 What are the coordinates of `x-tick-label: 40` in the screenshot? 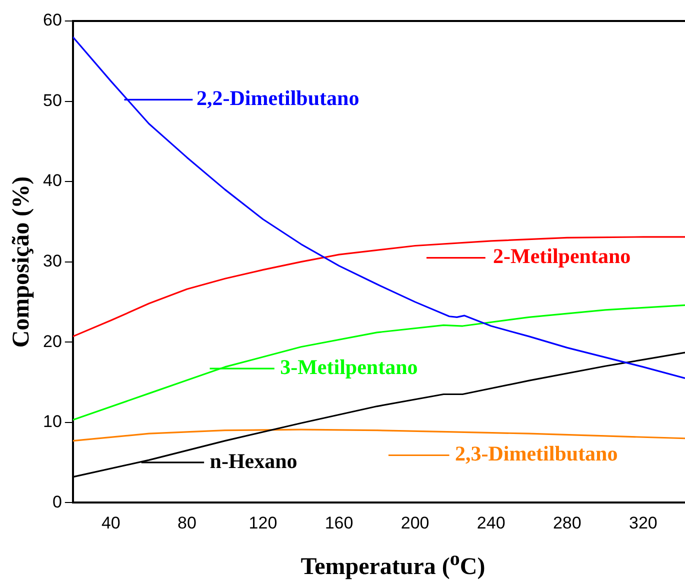 It's located at (110, 522).